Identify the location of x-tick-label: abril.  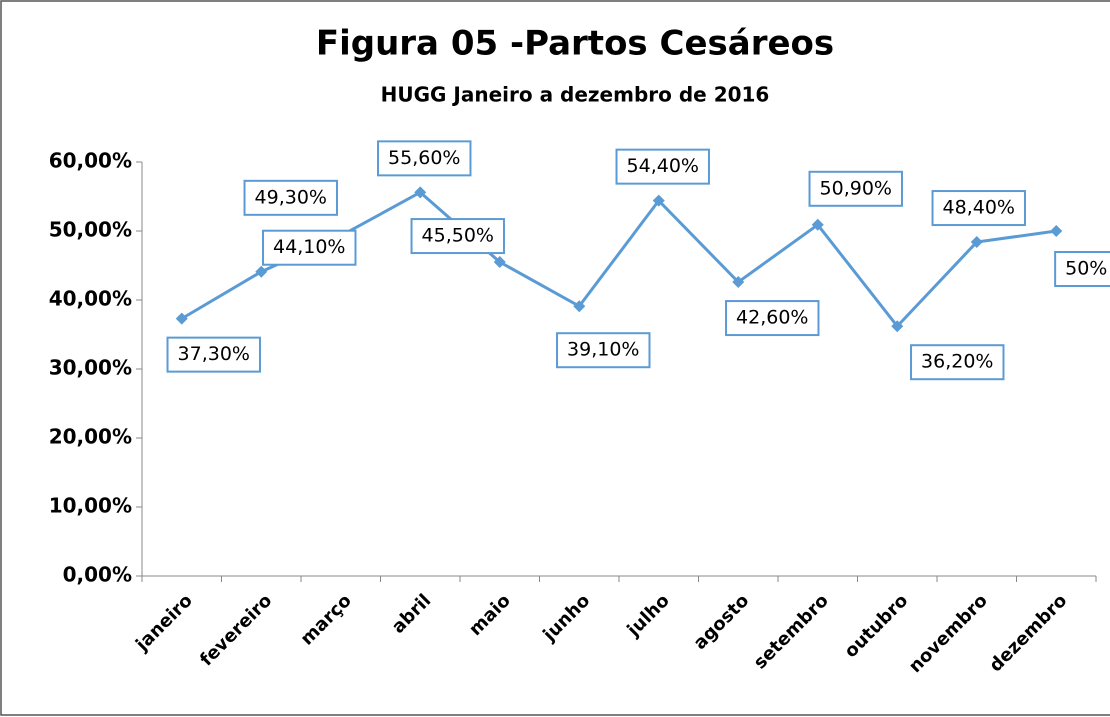
(412, 614).